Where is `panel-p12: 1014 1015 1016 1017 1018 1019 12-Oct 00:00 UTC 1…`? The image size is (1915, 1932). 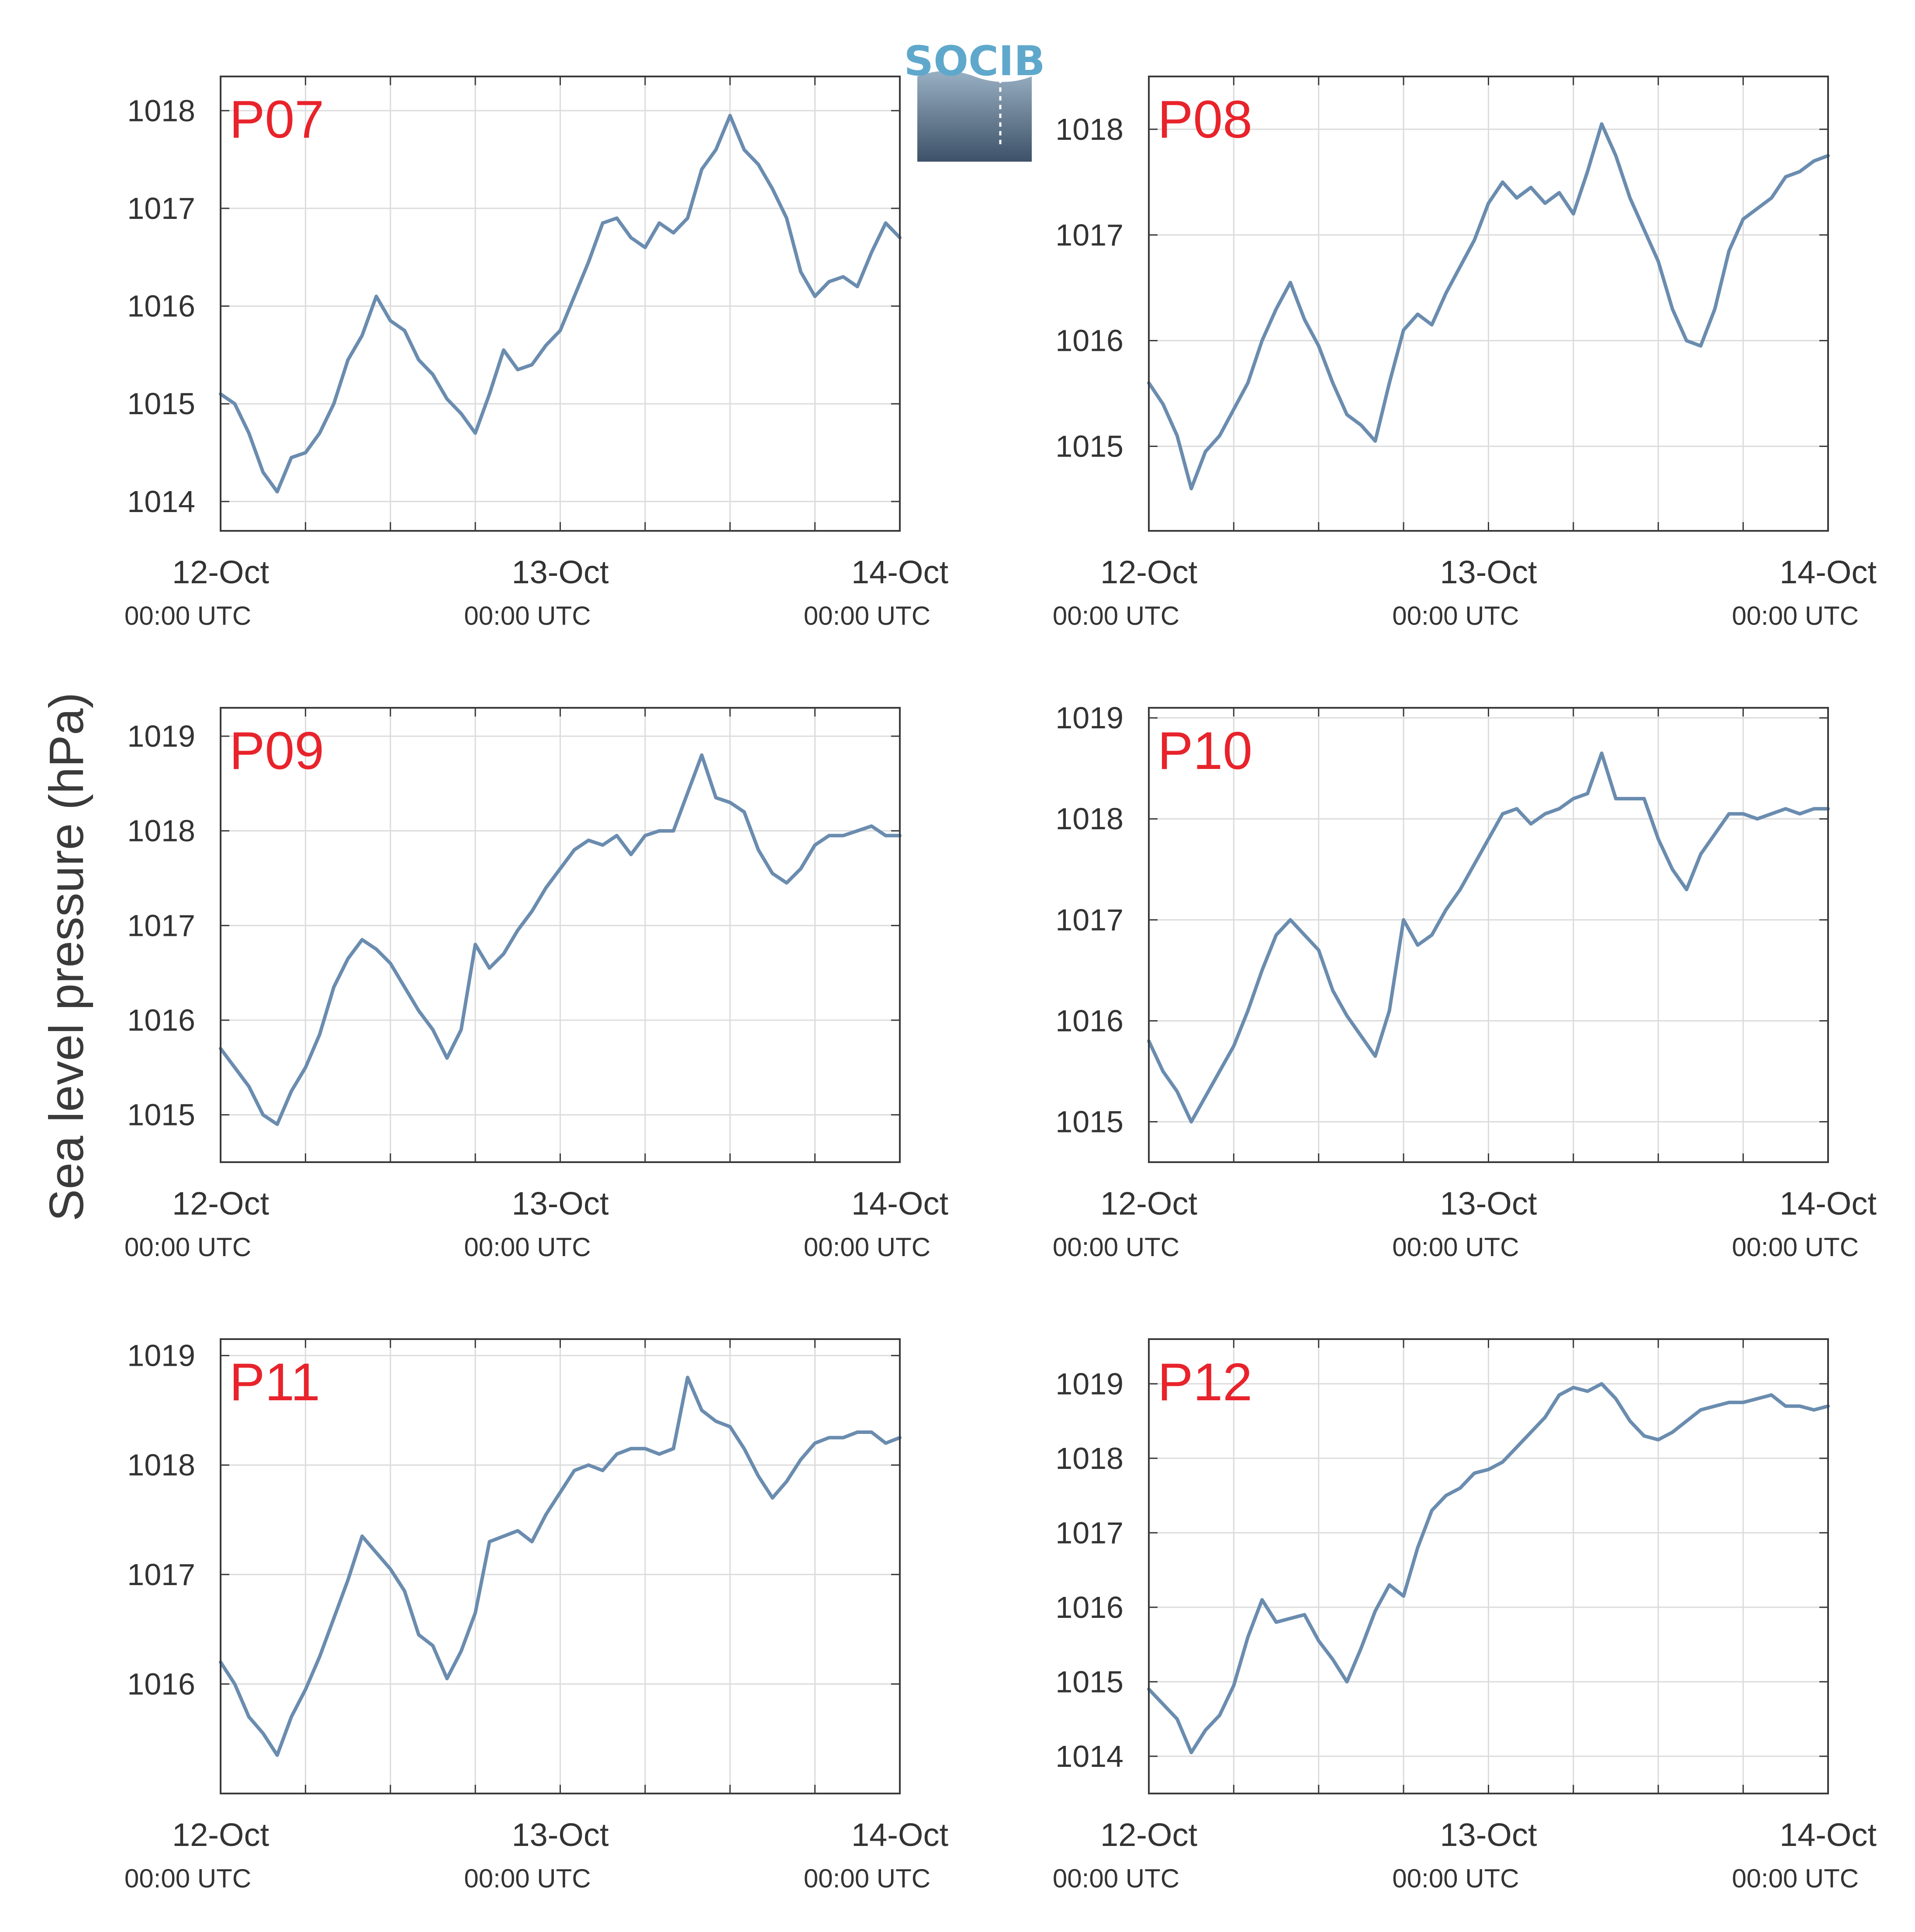
panel-p12: 1014 1015 1016 1017 1018 1019 12-Oct 00:00 UTC 1… is located at coordinates (1465, 1615).